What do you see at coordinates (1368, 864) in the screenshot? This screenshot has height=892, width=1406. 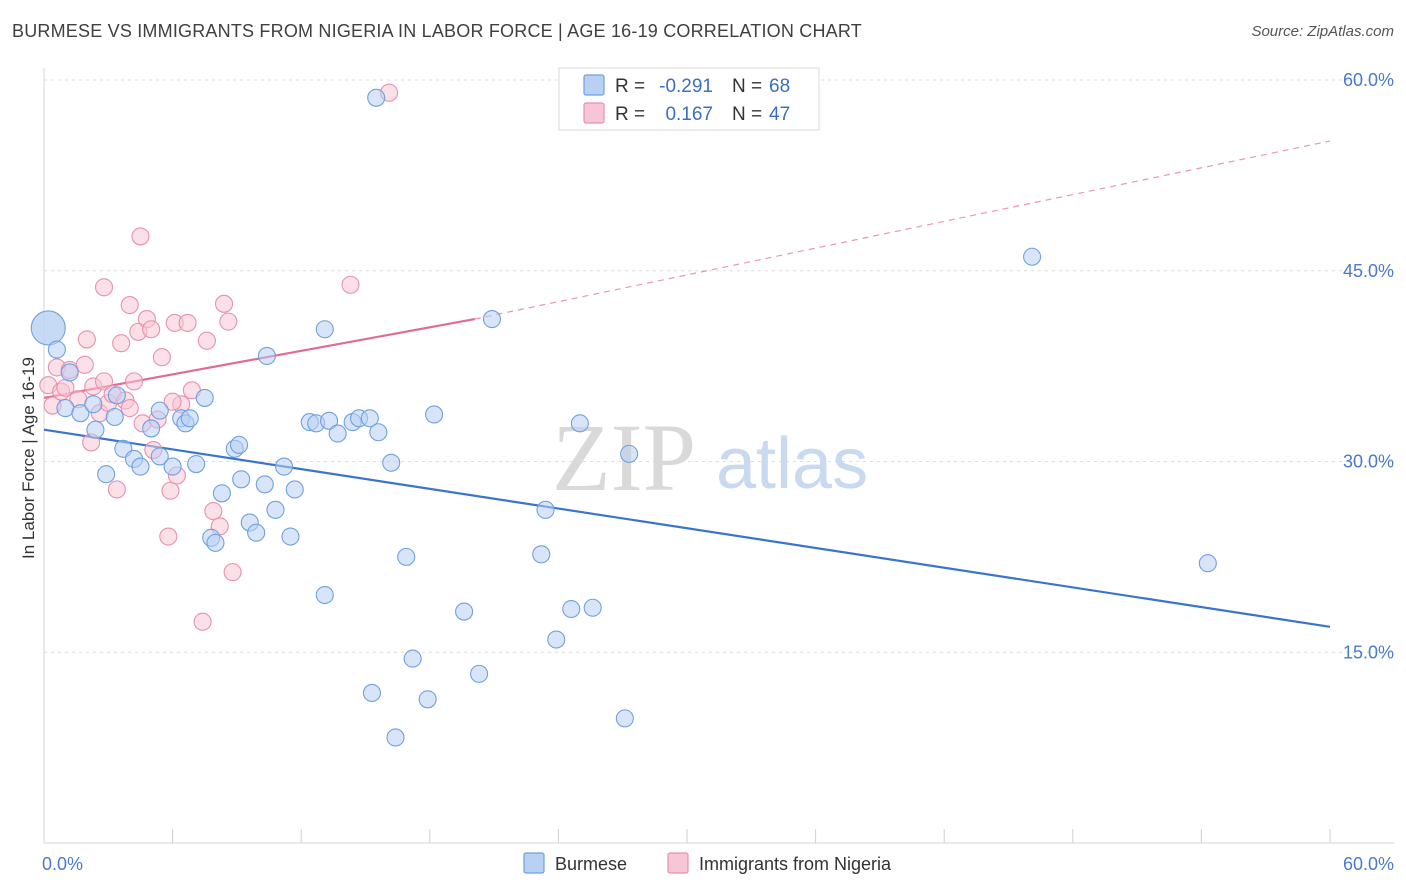 I see `x-tick-label-max: 60.0%` at bounding box center [1368, 864].